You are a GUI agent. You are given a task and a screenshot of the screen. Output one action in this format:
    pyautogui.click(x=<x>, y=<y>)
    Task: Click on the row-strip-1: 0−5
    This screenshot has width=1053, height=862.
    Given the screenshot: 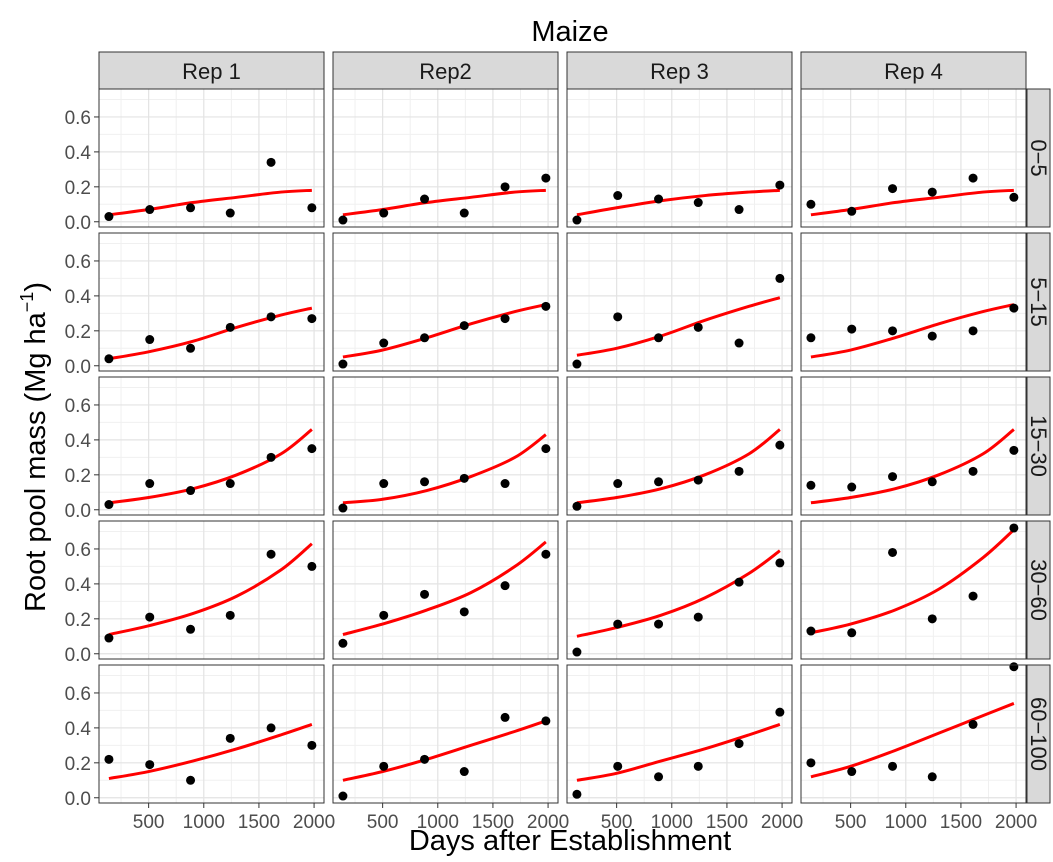 What is the action you would take?
    pyautogui.click(x=1038, y=158)
    